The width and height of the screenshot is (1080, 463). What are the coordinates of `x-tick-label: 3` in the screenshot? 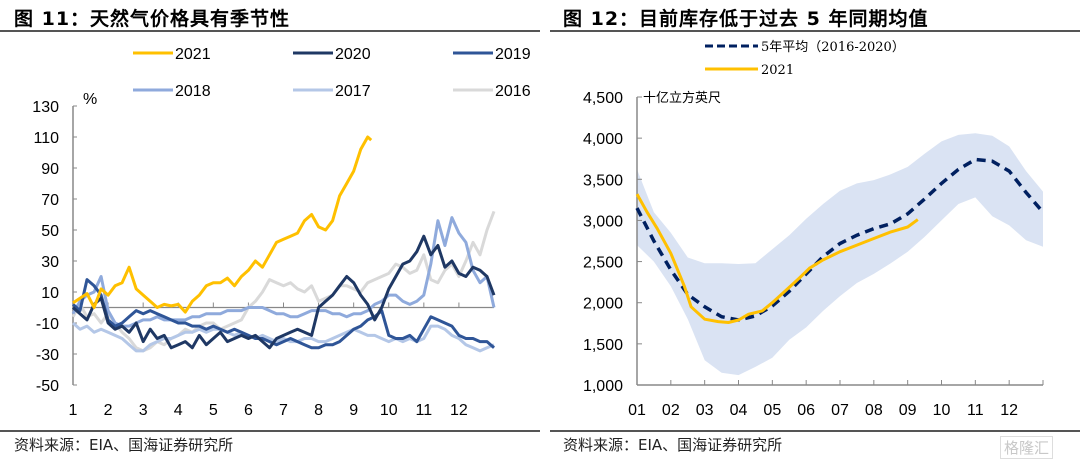 It's located at (143, 410).